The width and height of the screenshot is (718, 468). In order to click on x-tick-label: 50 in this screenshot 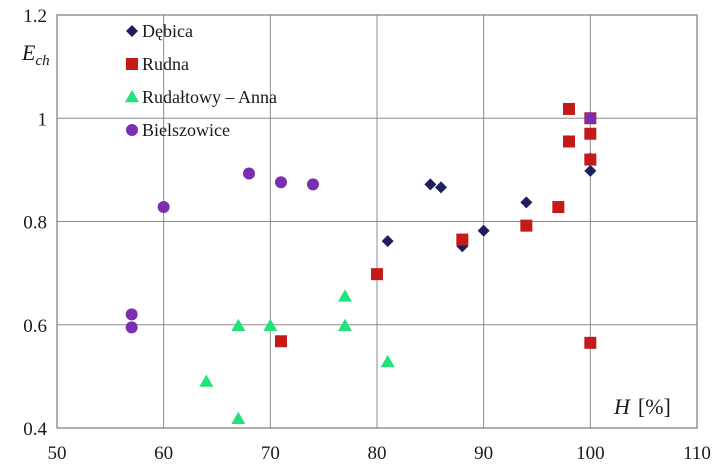, I will do `click(57, 453)`.